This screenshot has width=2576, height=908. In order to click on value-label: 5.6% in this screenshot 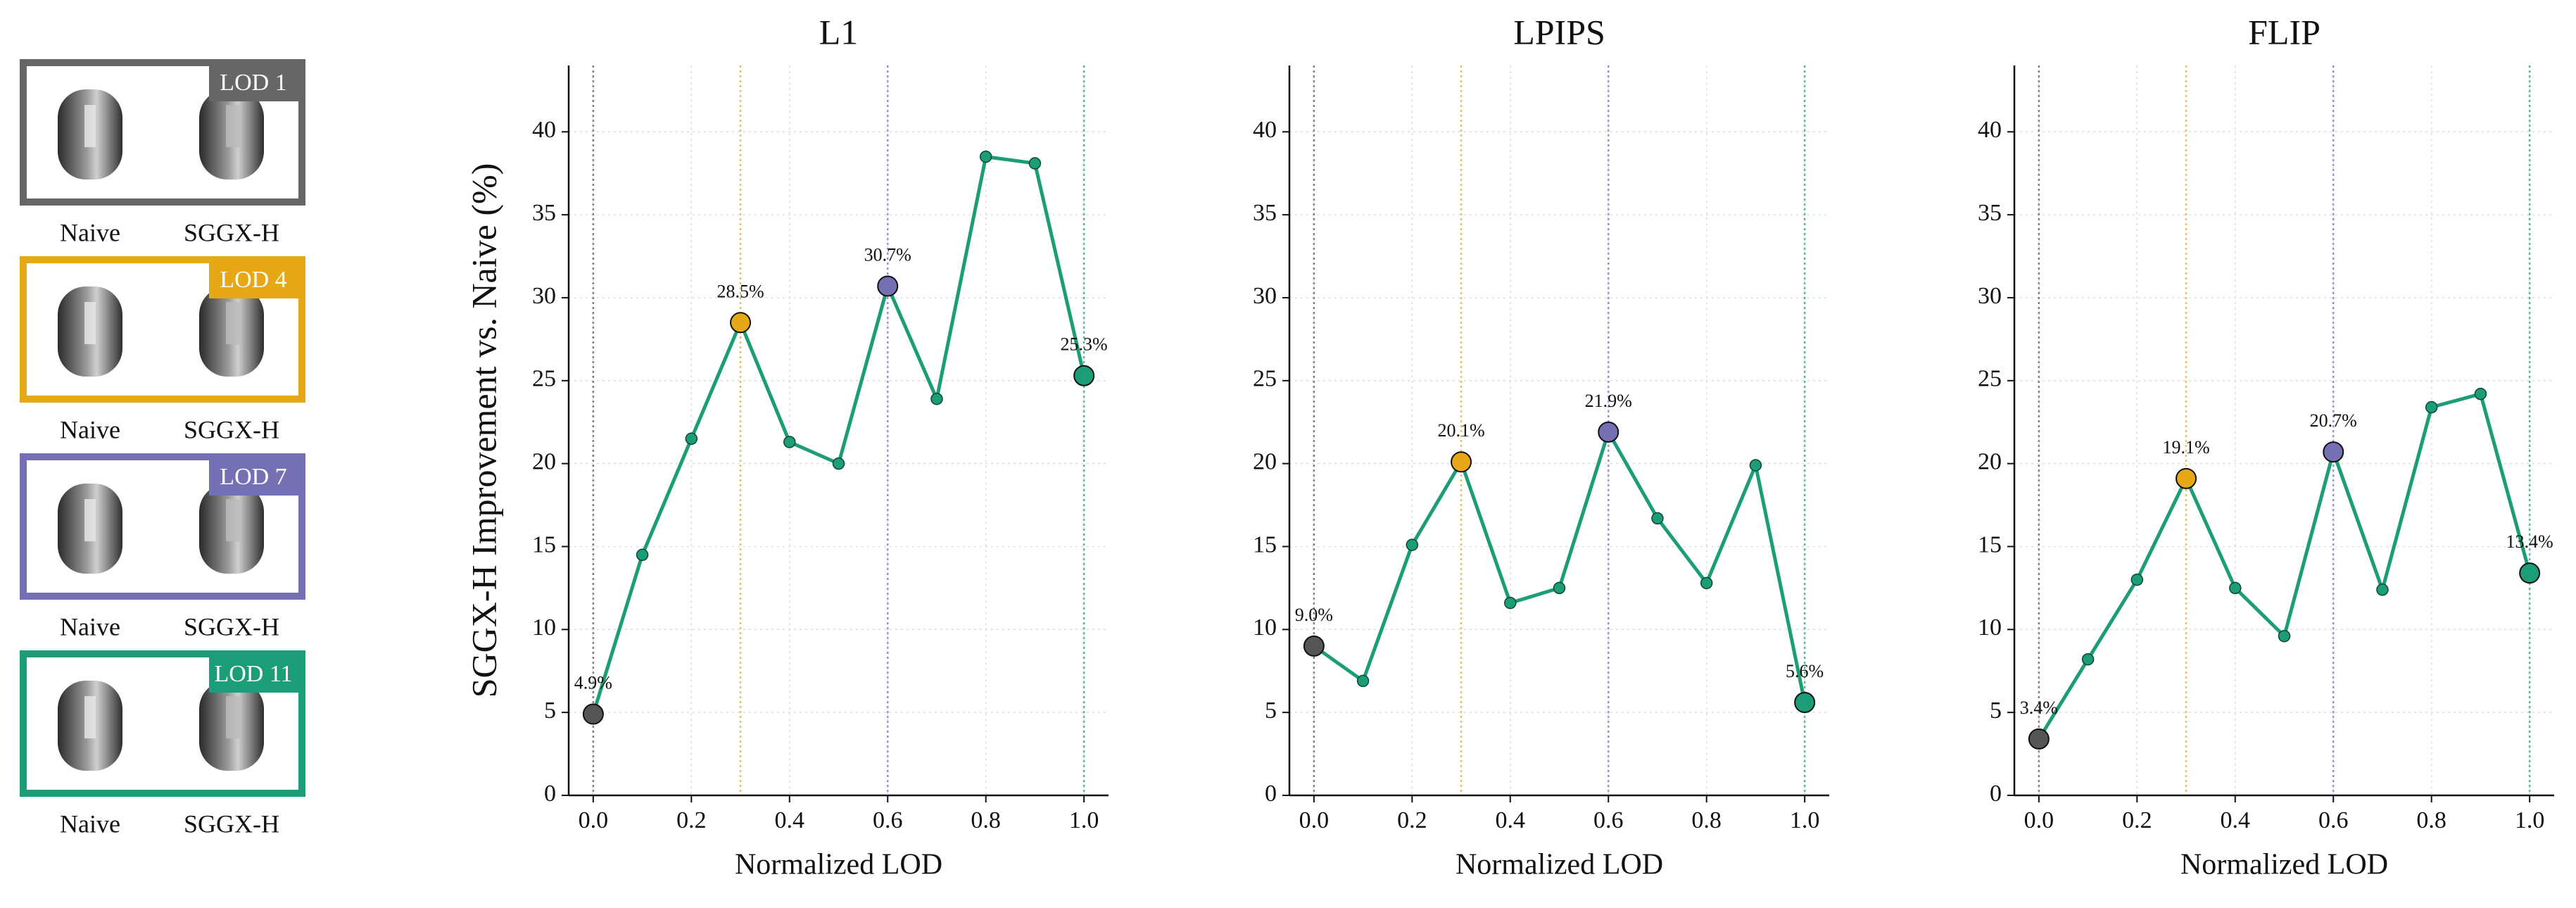, I will do `click(1805, 671)`.